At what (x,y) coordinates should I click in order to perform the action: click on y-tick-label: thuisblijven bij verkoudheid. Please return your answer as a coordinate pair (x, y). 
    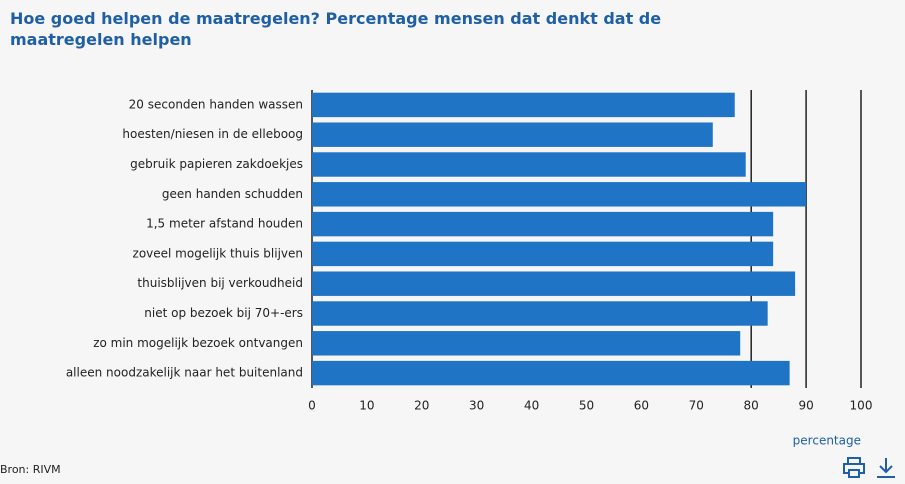
    Looking at the image, I should click on (220, 283).